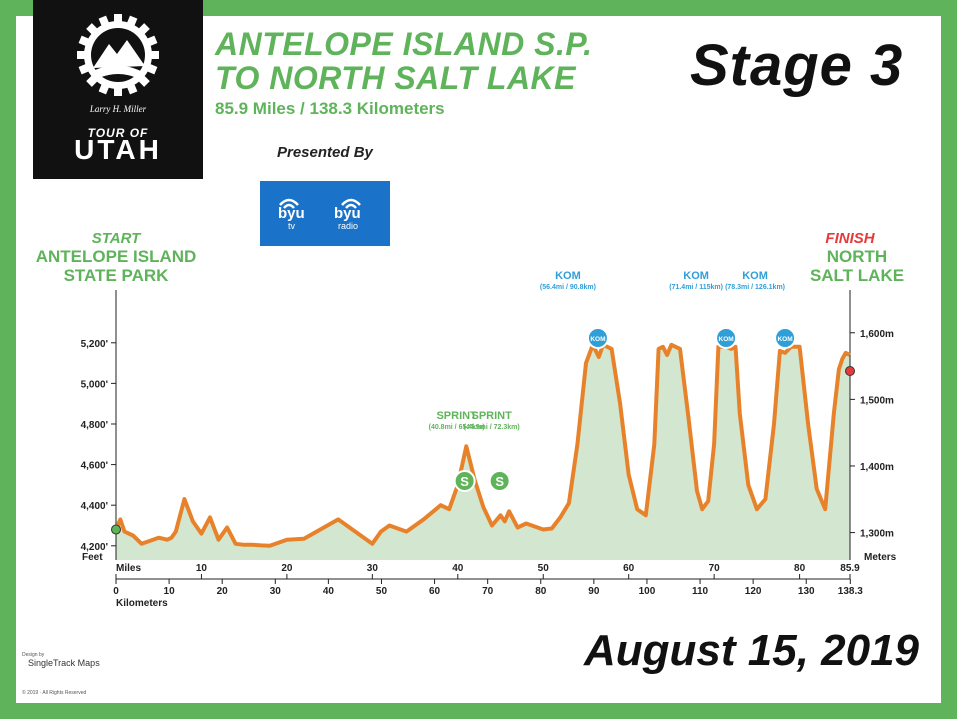 Image resolution: width=957 pixels, height=719 pixels. Describe the element at coordinates (877, 534) in the screenshot. I see `y-tick-label-meters: 1,300m` at that location.